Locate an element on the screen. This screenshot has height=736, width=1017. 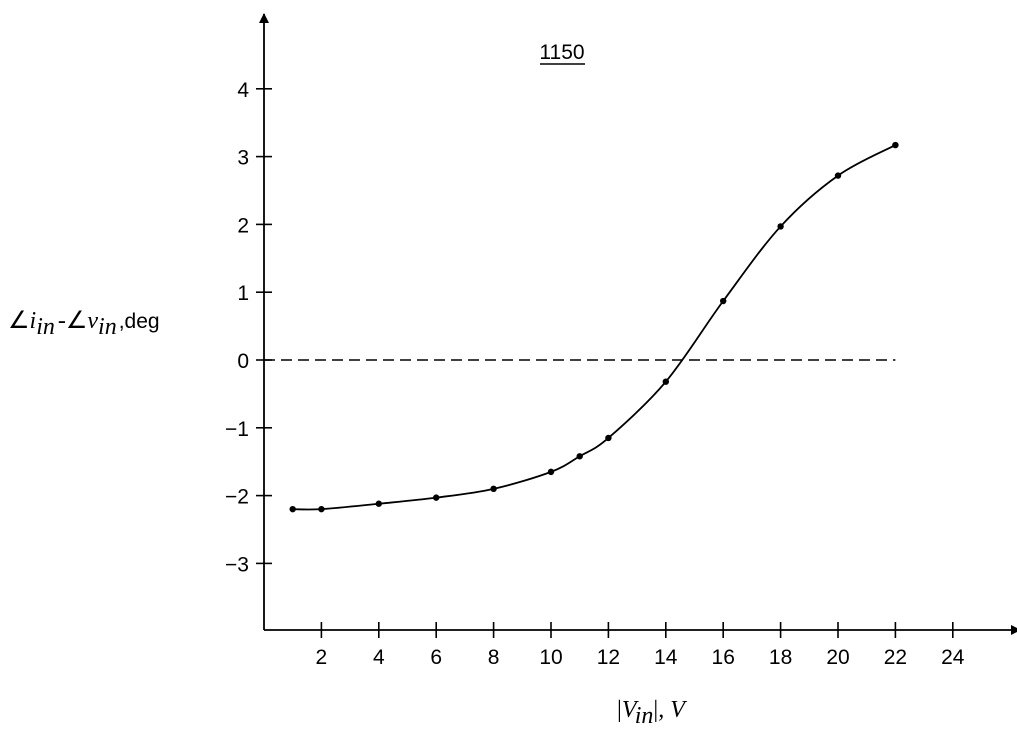
y-tick-label: 0 is located at coordinates (243, 361).